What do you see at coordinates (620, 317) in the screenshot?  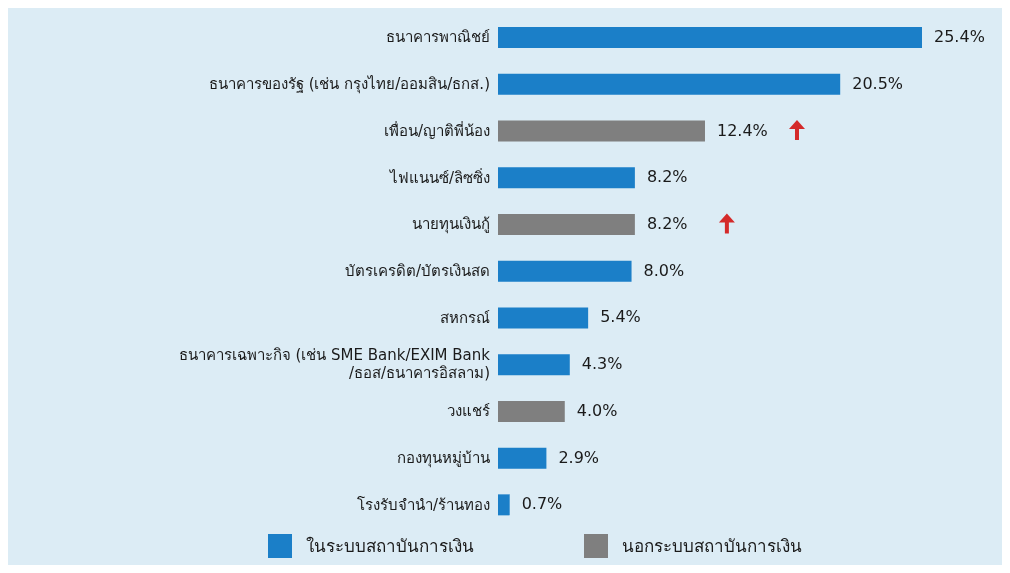 I see `data-label: 5.4%` at bounding box center [620, 317].